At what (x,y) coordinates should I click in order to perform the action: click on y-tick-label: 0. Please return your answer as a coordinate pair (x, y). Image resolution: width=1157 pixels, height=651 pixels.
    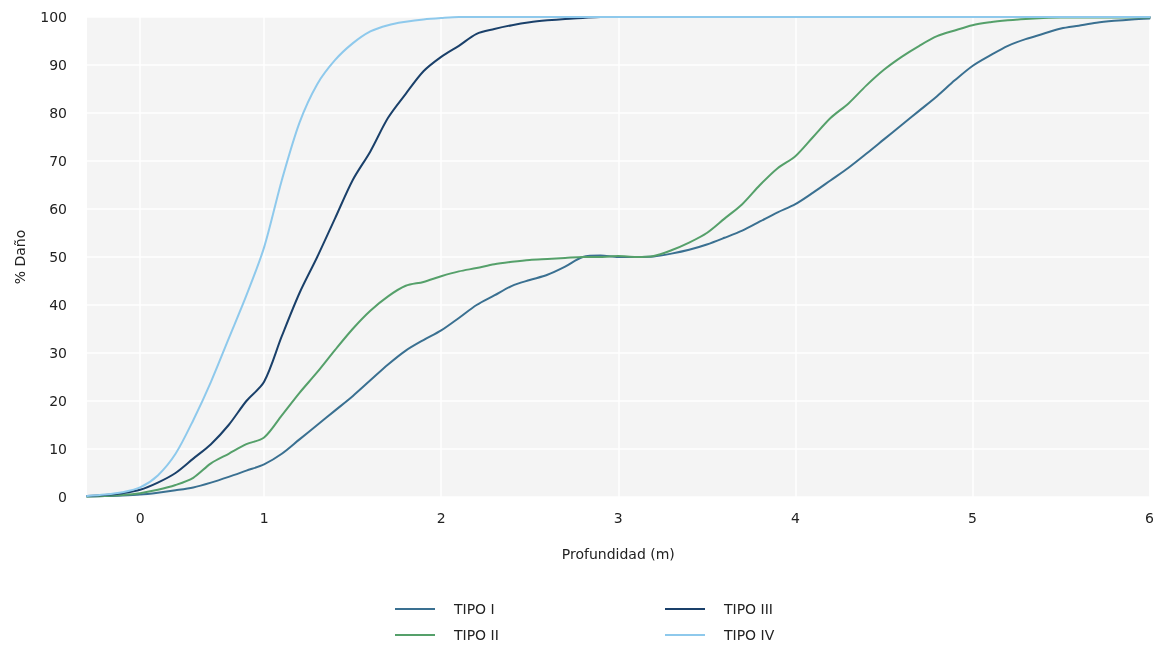
    Looking at the image, I should click on (62, 497).